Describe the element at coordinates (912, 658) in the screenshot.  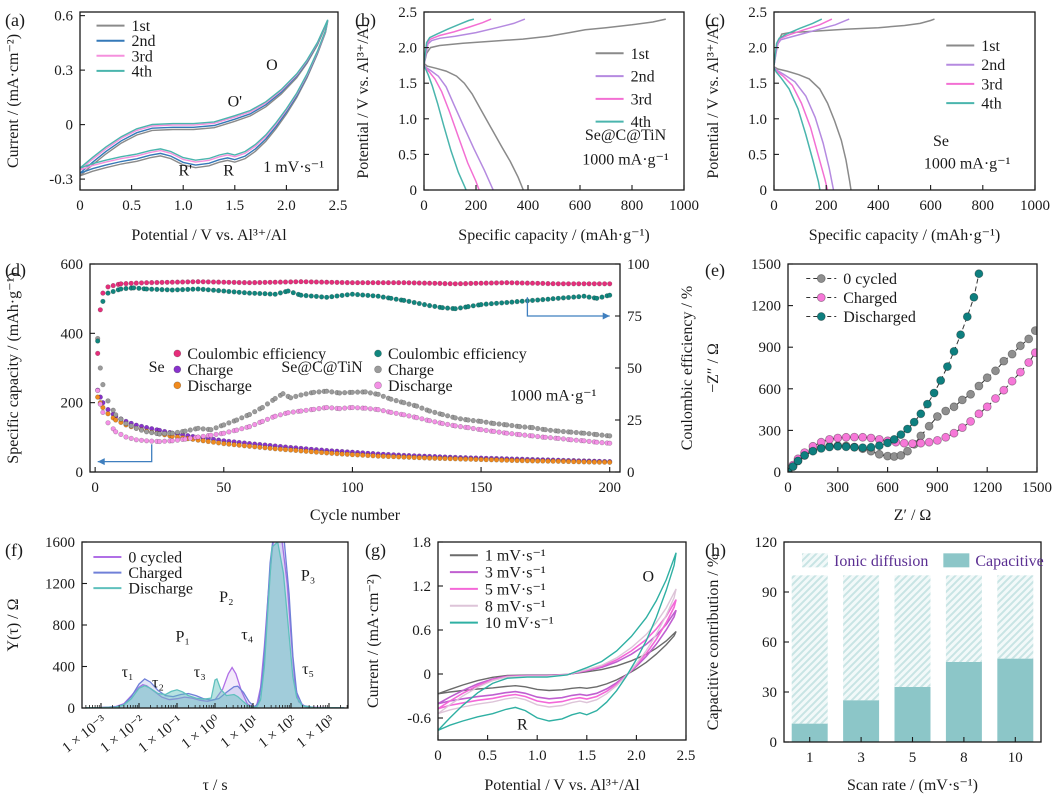
I see `series-contribution` at that location.